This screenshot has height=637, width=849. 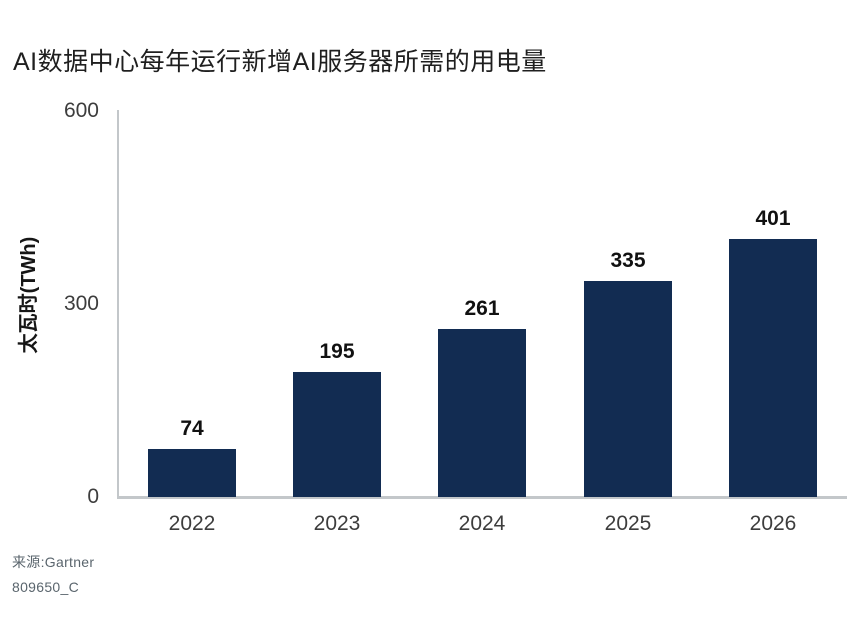 I want to click on bar-value-label: 195, so click(x=337, y=351).